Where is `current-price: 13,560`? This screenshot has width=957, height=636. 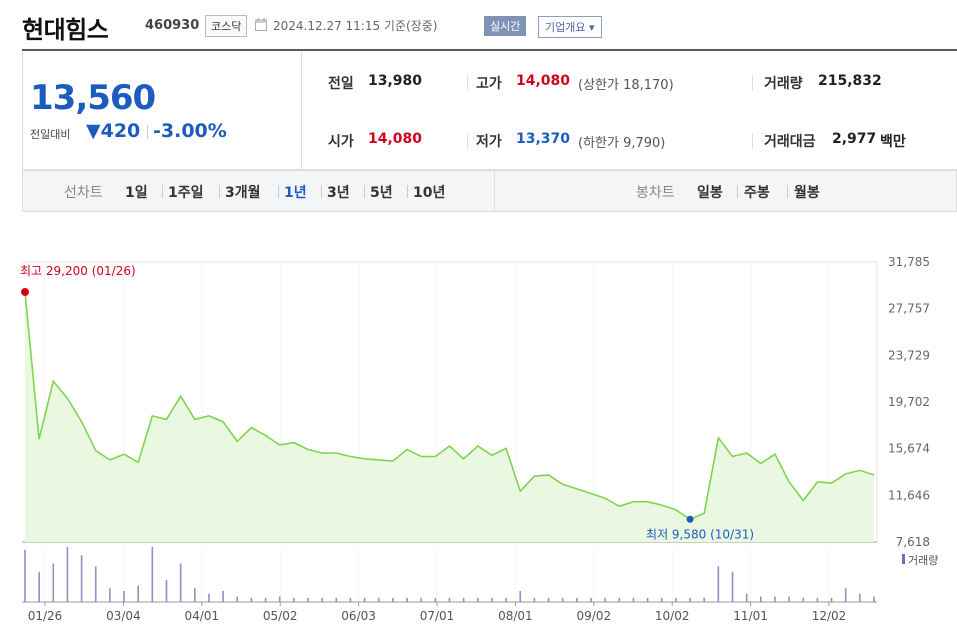
current-price: 13,560 is located at coordinates (93, 98).